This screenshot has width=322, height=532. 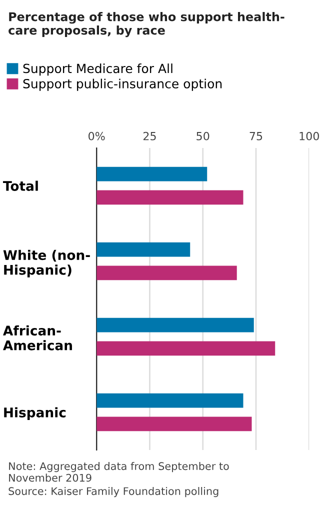 What do you see at coordinates (149, 136) in the screenshot?
I see `x-tick-label: 25` at bounding box center [149, 136].